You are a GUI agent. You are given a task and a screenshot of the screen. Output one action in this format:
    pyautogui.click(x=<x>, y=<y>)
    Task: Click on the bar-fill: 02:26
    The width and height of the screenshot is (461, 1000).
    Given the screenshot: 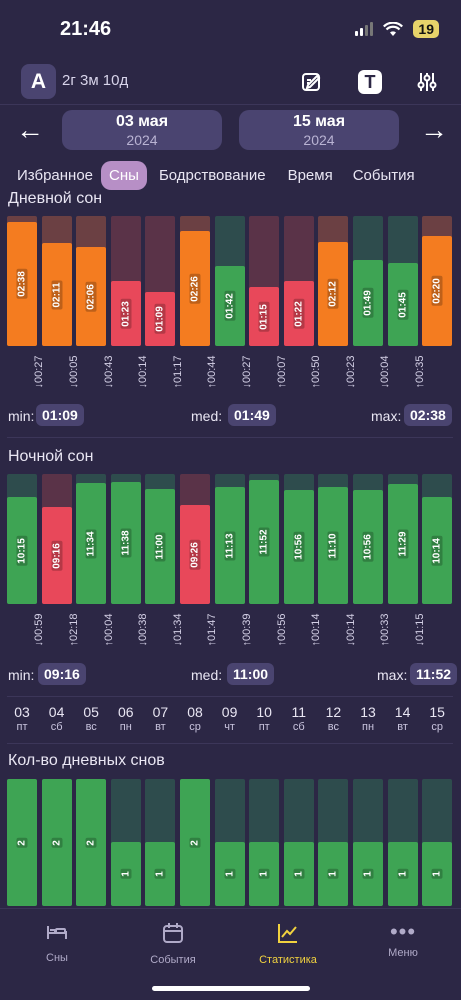 What is the action you would take?
    pyautogui.click(x=195, y=288)
    